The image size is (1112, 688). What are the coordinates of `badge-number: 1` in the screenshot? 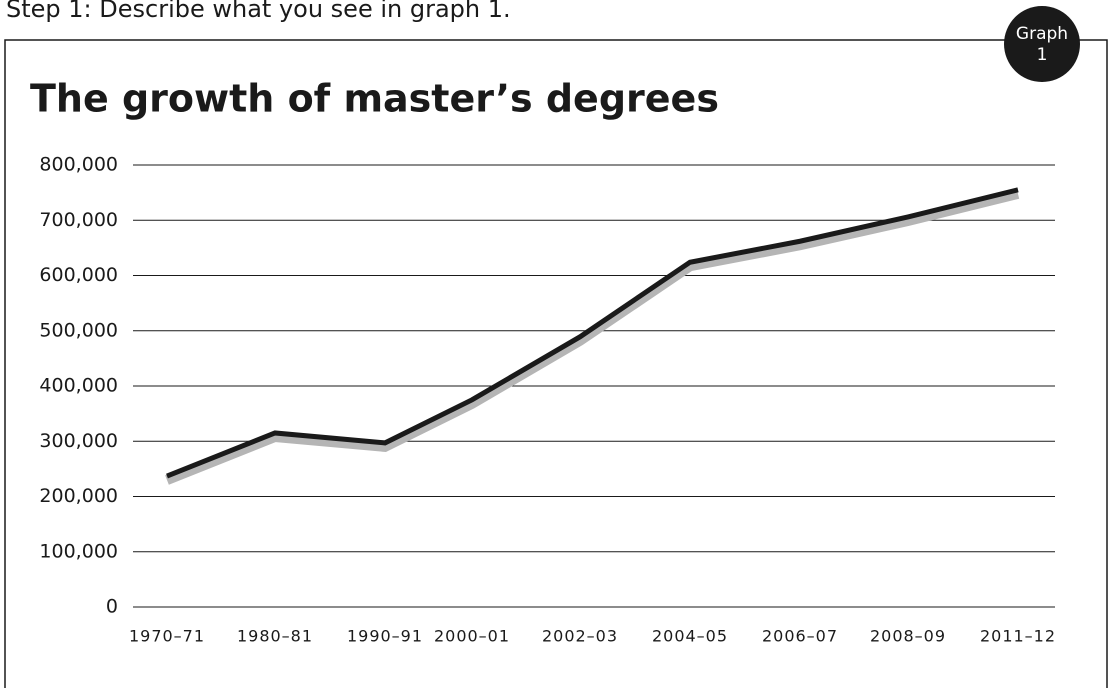 It's located at (1042, 55).